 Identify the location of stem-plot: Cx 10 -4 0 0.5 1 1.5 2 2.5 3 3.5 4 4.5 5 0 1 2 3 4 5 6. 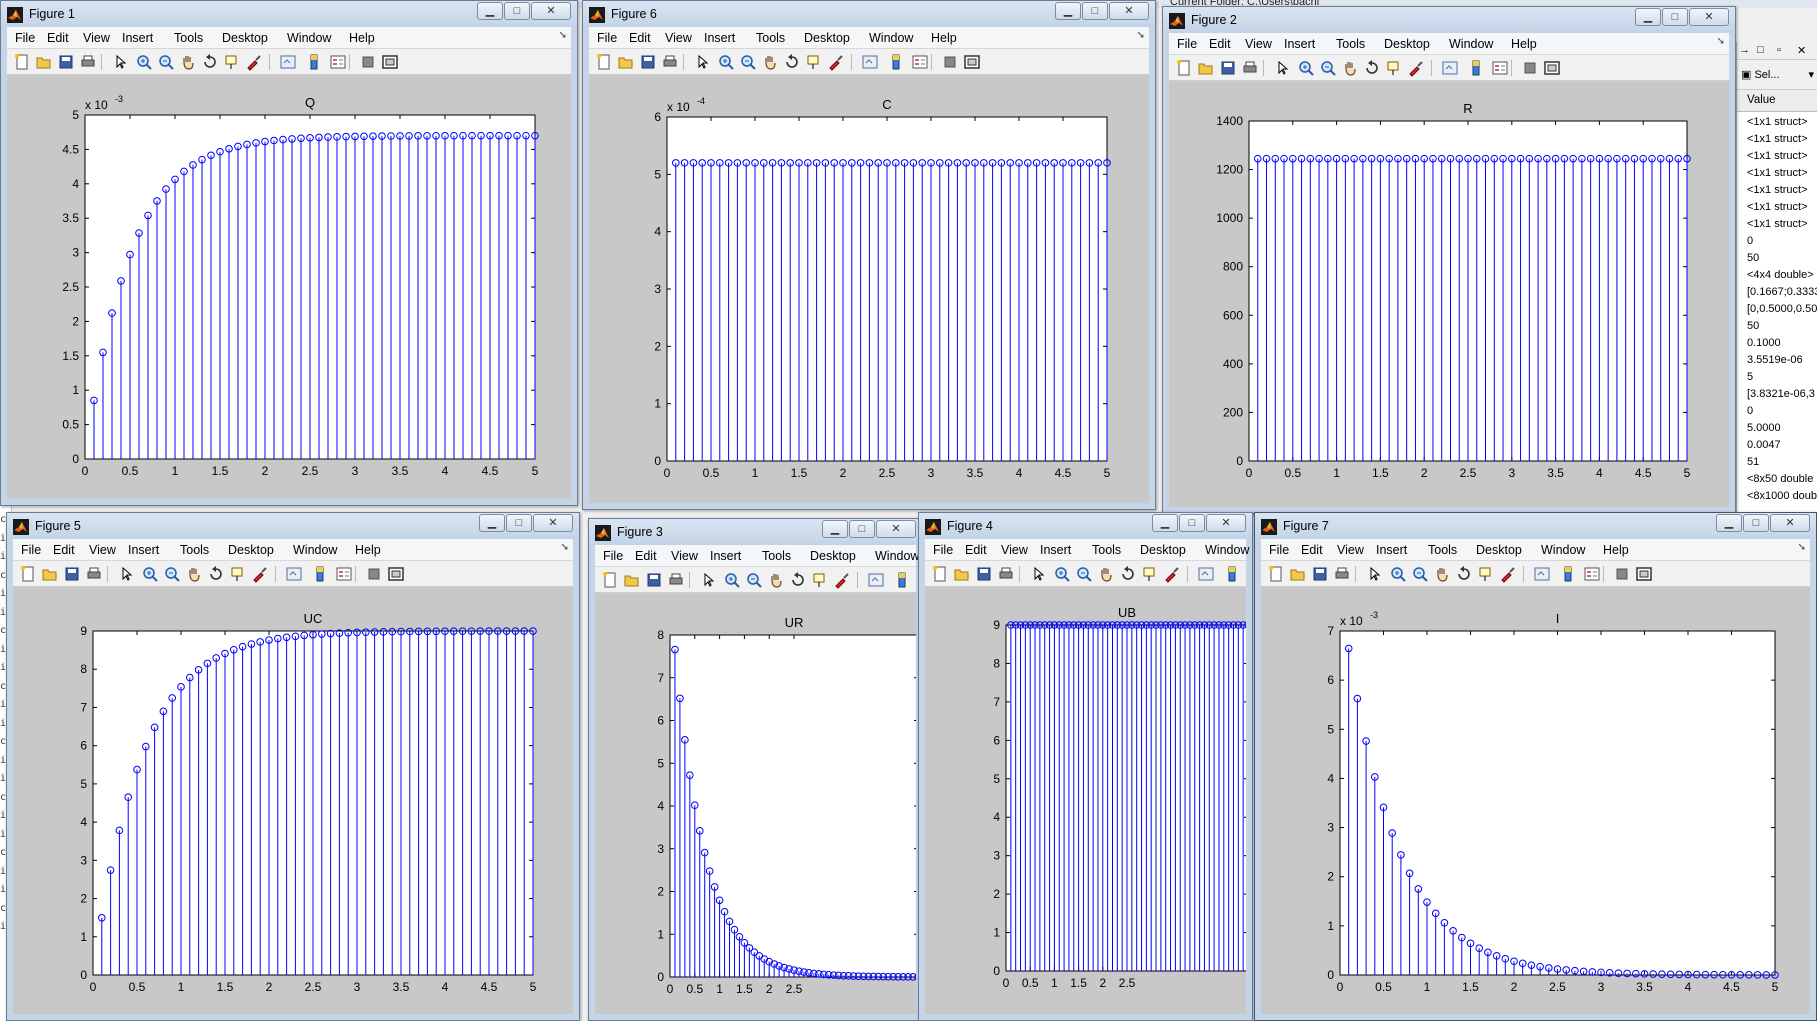
(869, 289).